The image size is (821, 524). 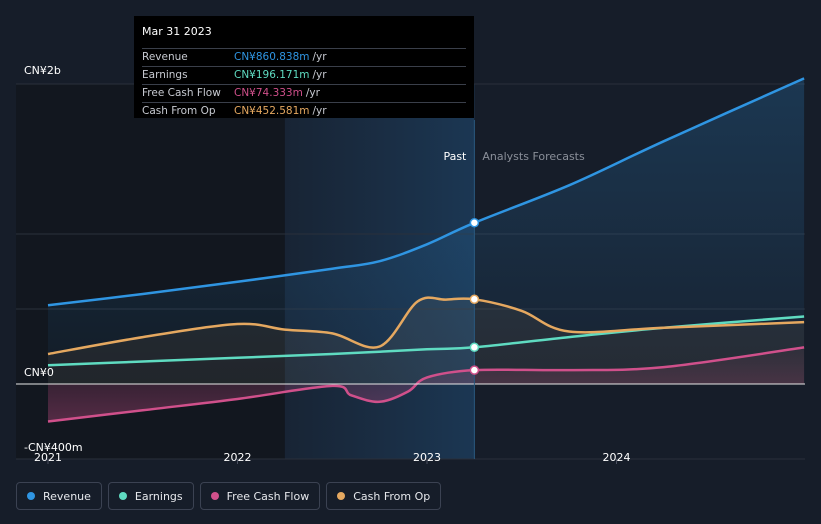 I want to click on y-tick-label: CN¥2b, so click(x=42, y=70).